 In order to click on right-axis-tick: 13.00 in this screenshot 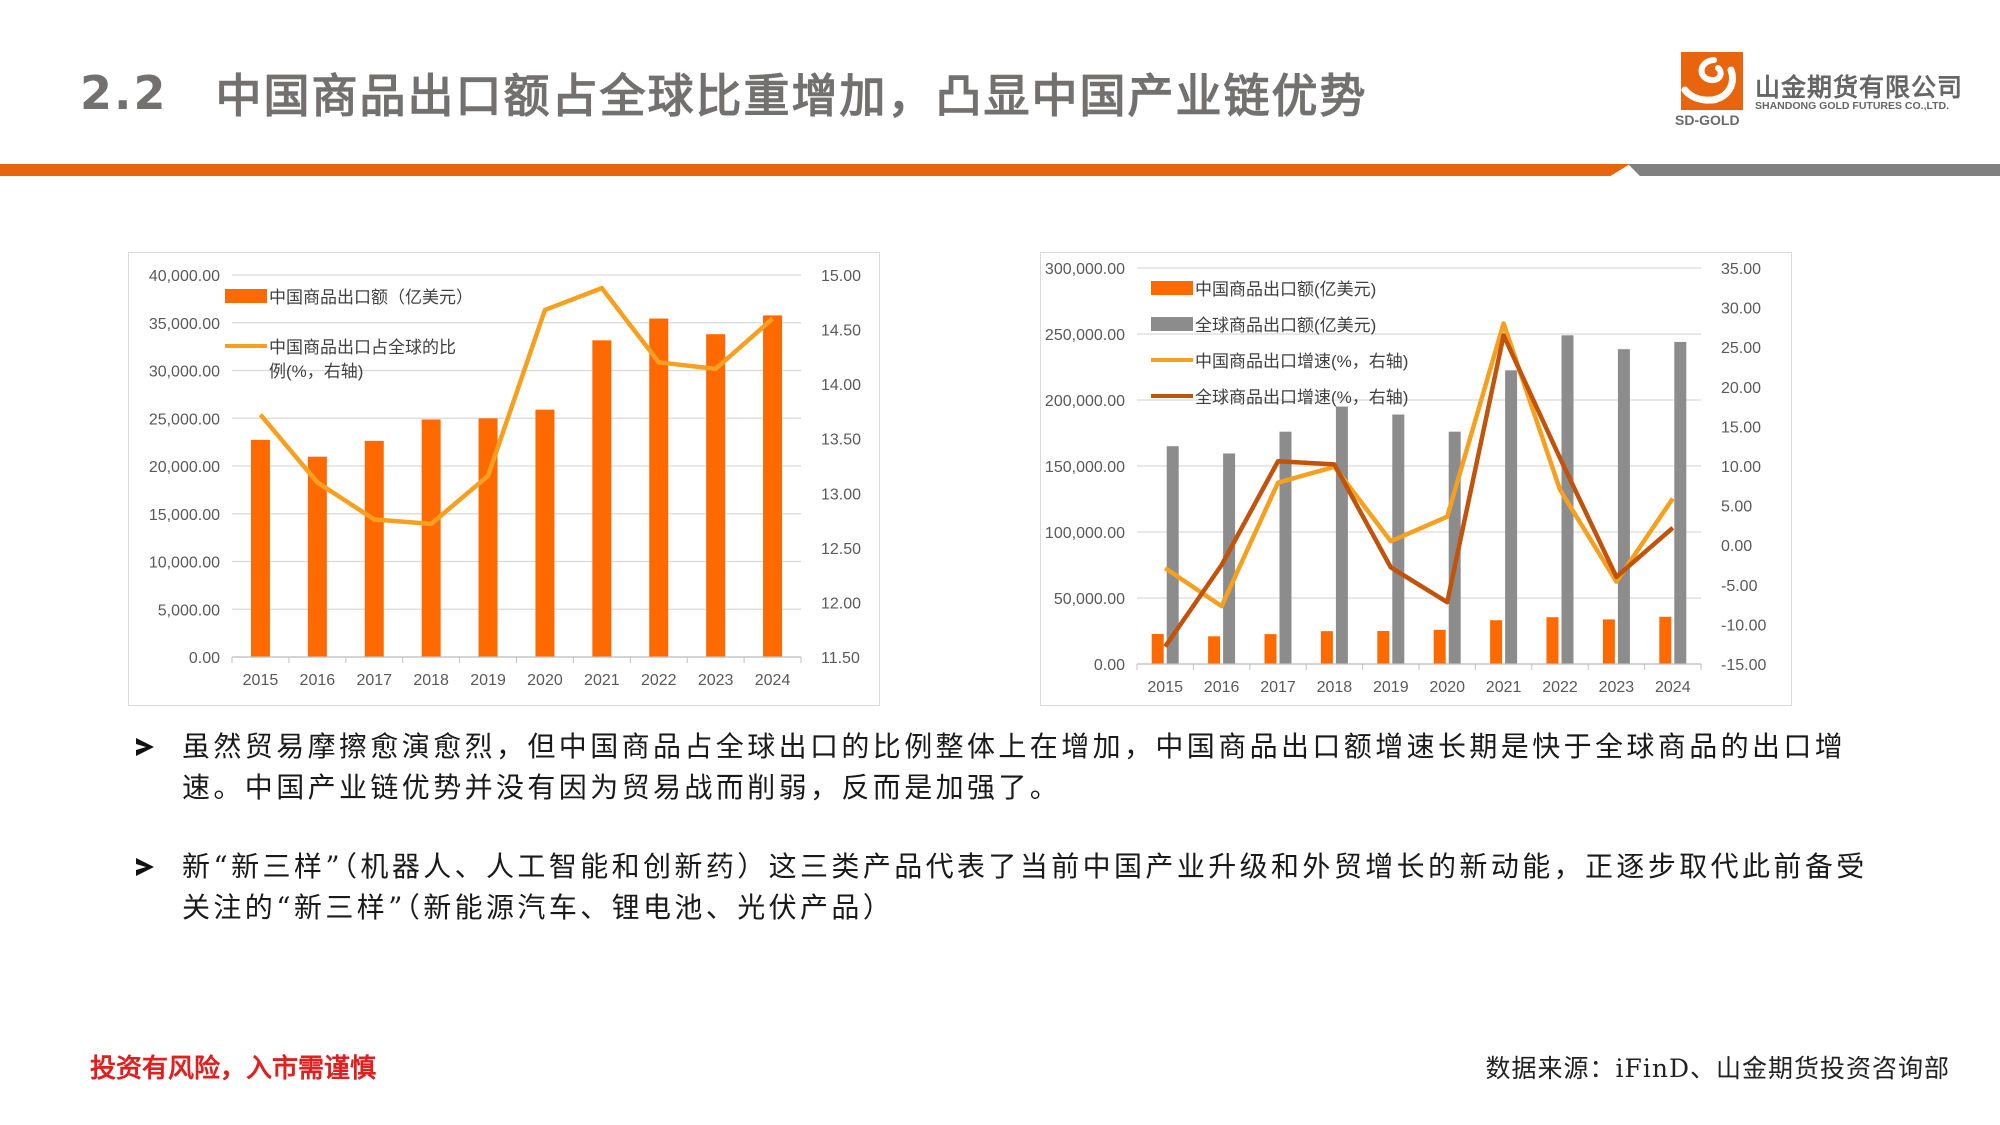, I will do `click(841, 494)`.